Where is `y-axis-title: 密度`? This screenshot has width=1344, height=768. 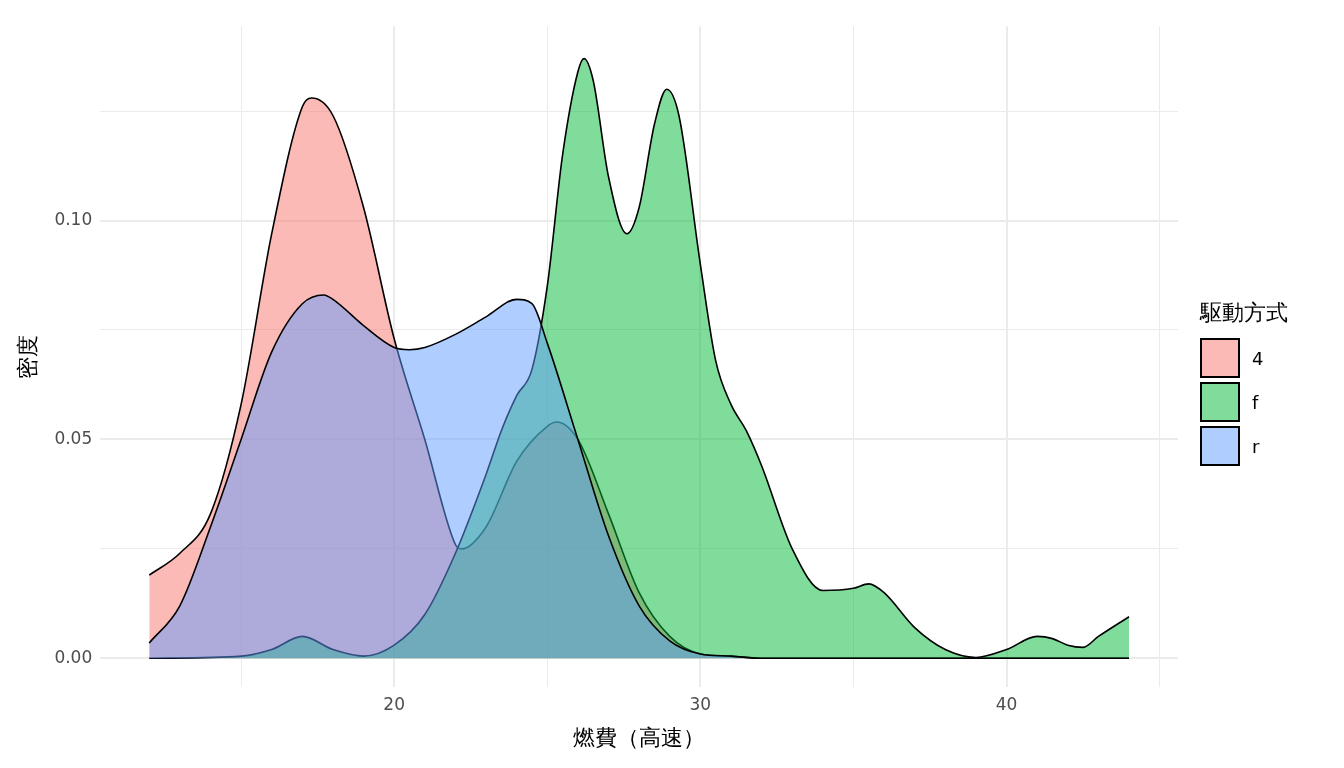
y-axis-title: 密度 is located at coordinates (27, 356).